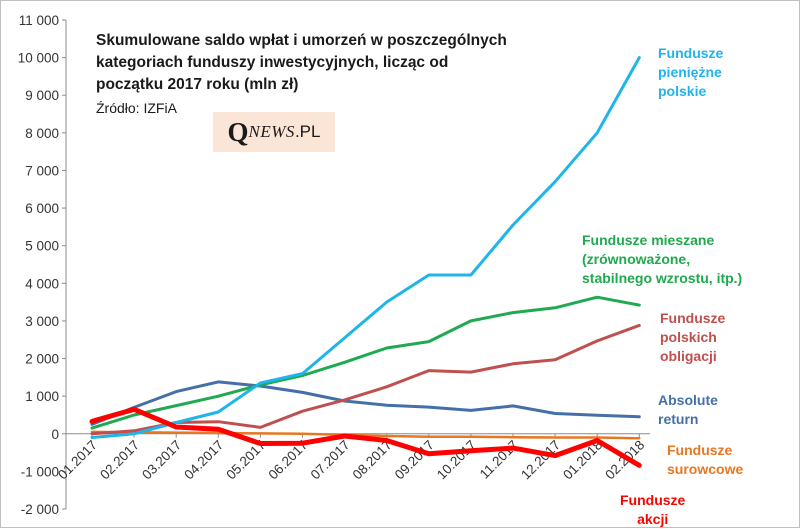 The width and height of the screenshot is (800, 529). Describe the element at coordinates (456, 459) in the screenshot. I see `x-tick-label: 10.2017` at that location.